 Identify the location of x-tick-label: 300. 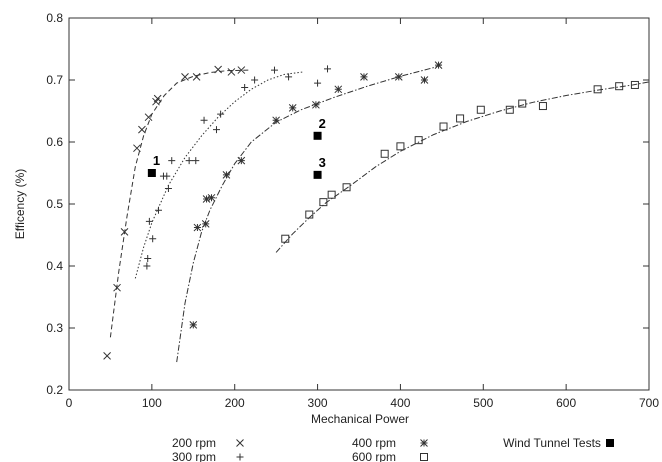
(318, 403).